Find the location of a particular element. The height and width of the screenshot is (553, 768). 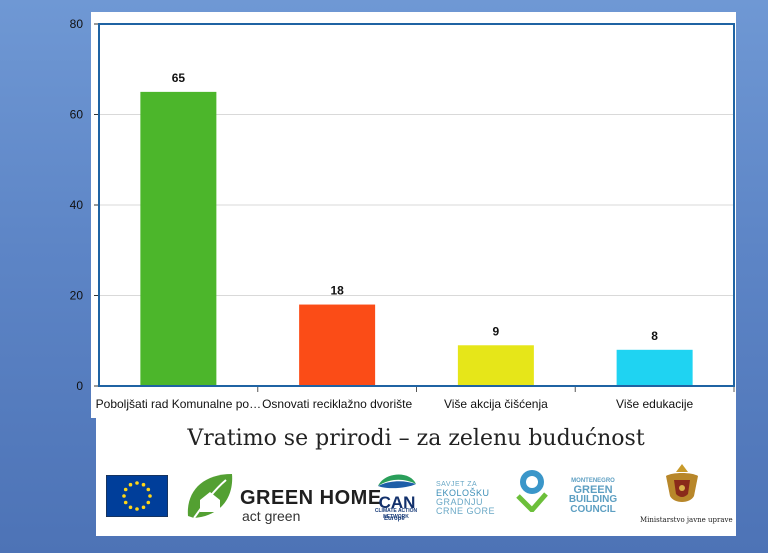

savjet-logo: SAVJET ZA EKOLOŠKU GRADNJU CRNE GORE is located at coordinates (471, 498).